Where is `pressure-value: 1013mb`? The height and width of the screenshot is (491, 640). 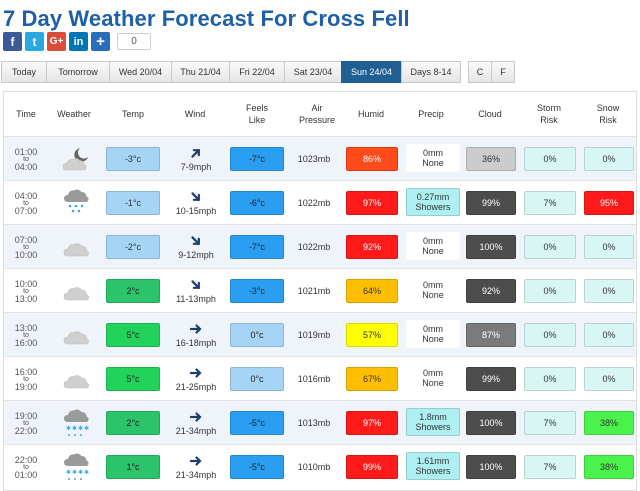 pressure-value: 1013mb is located at coordinates (314, 423).